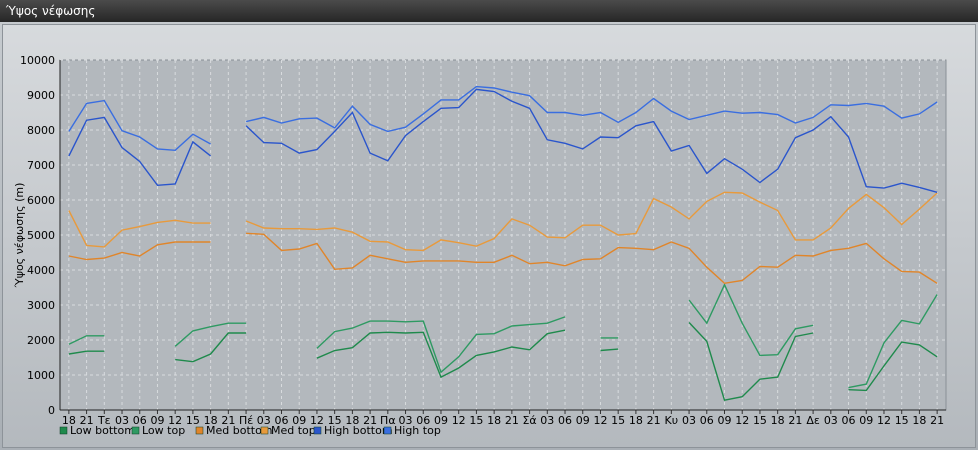 The image size is (978, 450). Describe the element at coordinates (51, 410) in the screenshot. I see `y-tick-label: 0` at that location.